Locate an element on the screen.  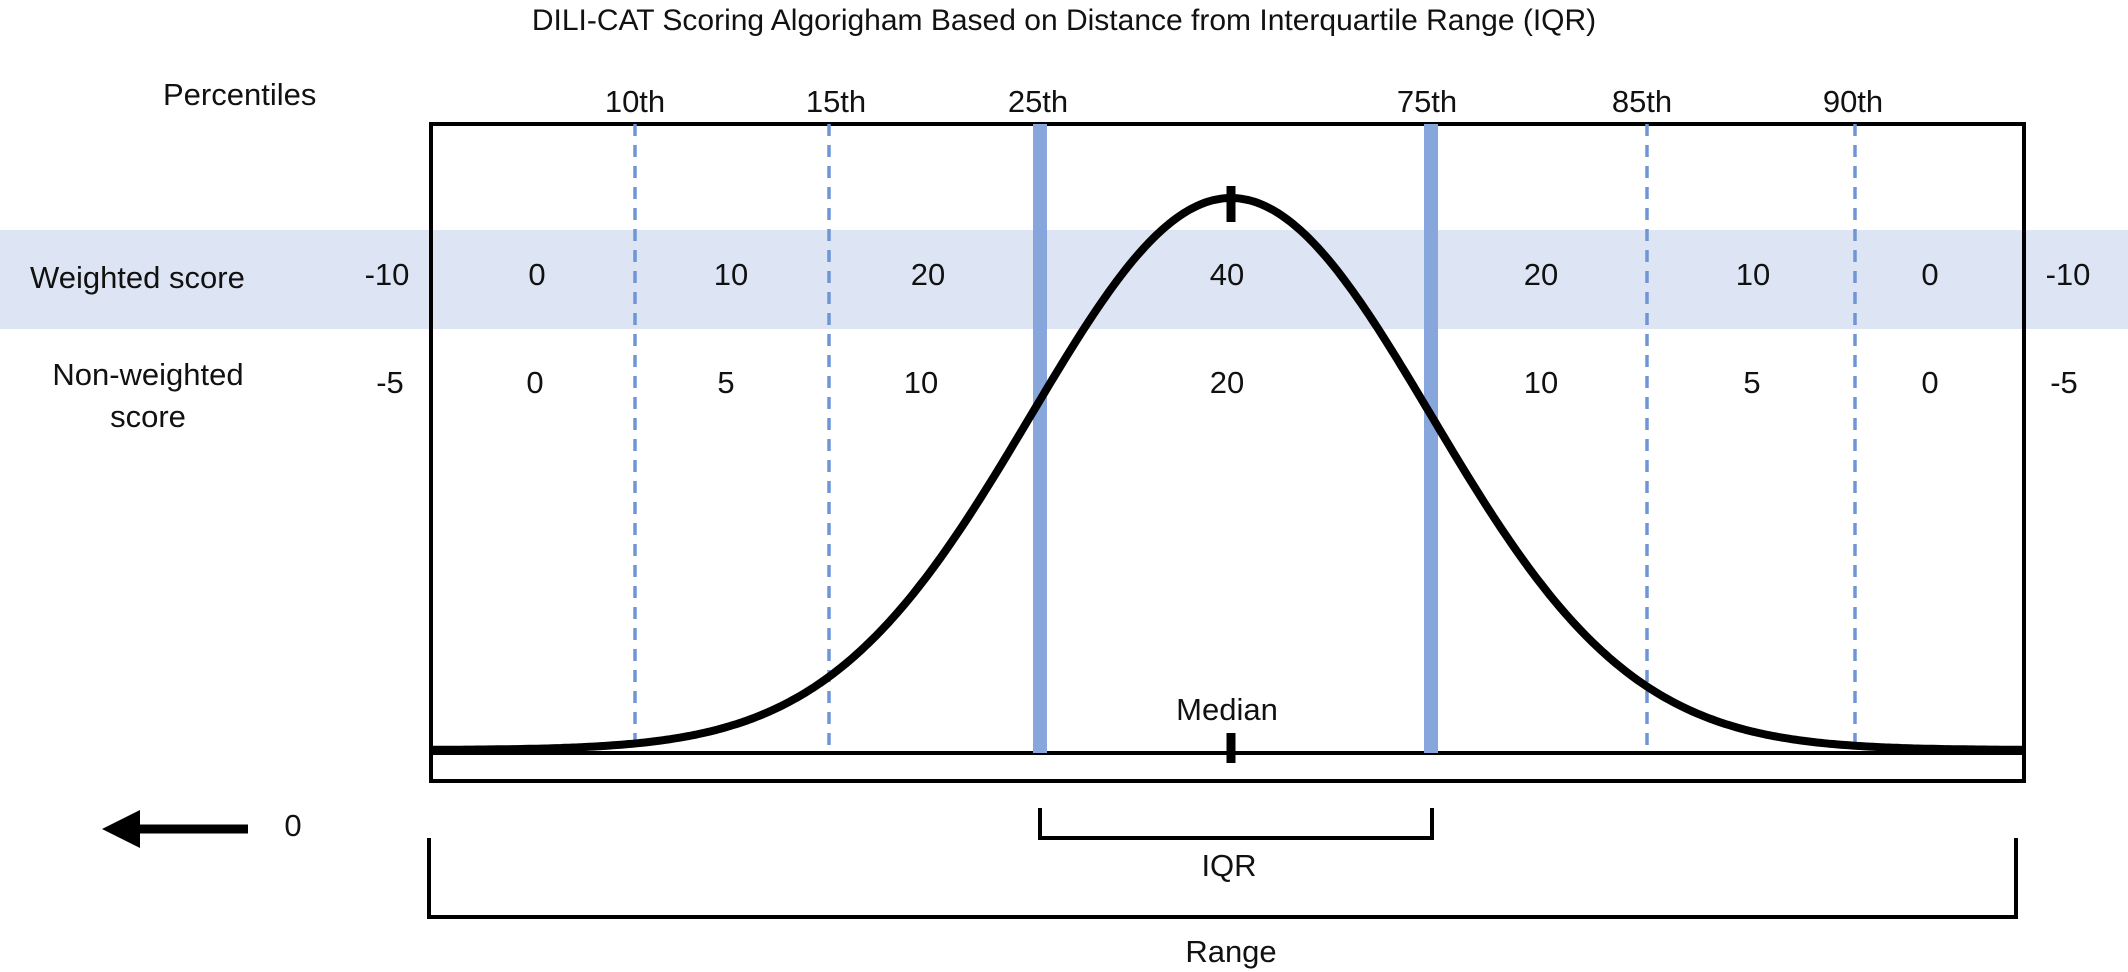
percentile-label: 15th is located at coordinates (836, 101).